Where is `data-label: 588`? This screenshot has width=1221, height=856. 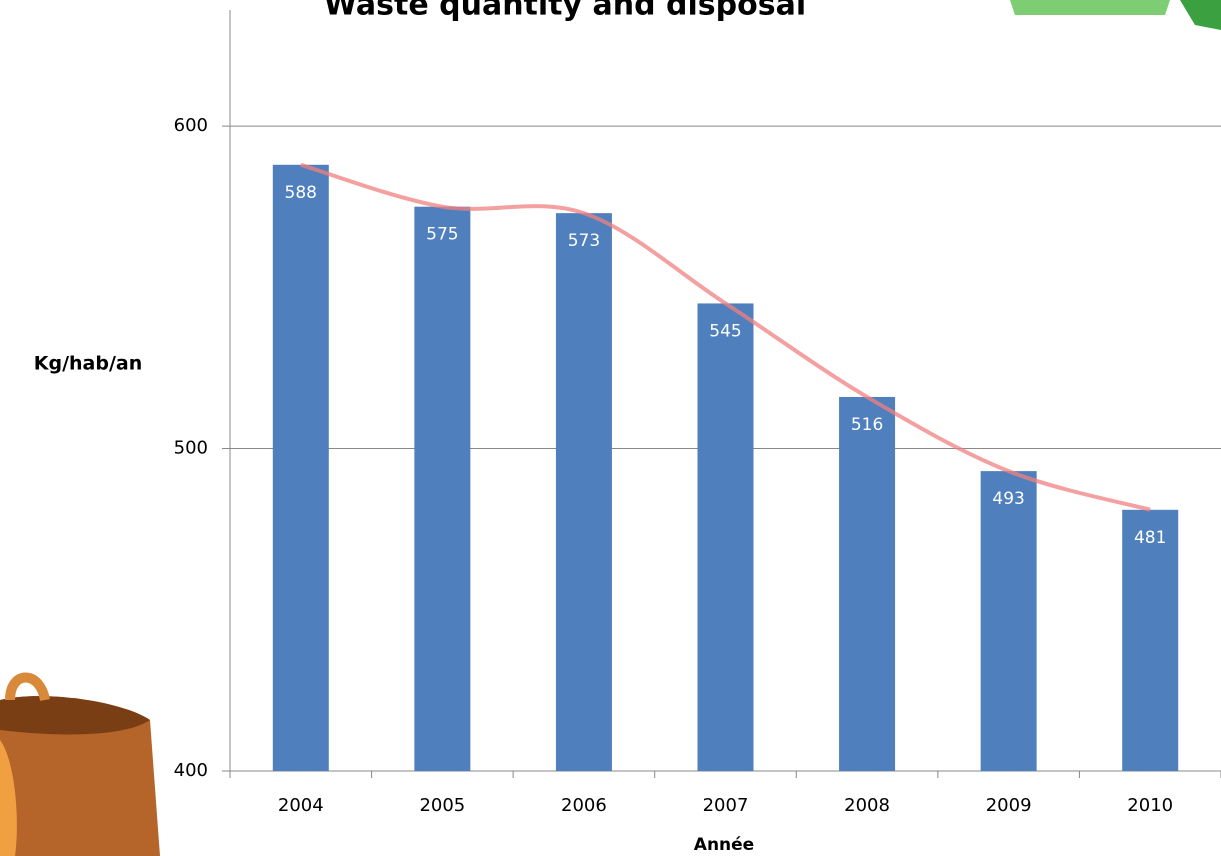
data-label: 588 is located at coordinates (301, 193).